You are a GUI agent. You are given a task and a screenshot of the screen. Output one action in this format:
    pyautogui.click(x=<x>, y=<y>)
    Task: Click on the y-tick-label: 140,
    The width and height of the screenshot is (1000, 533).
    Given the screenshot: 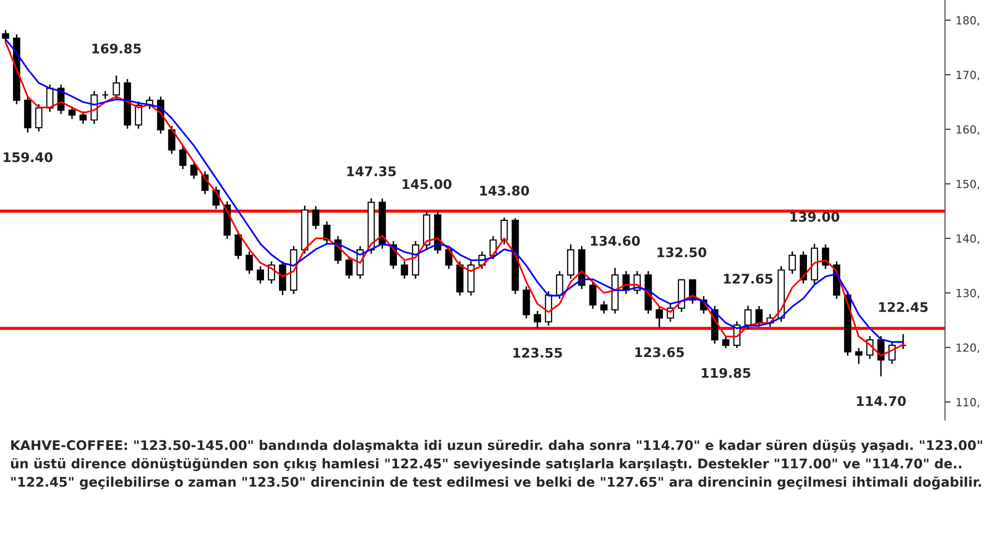 What is the action you would take?
    pyautogui.click(x=968, y=239)
    